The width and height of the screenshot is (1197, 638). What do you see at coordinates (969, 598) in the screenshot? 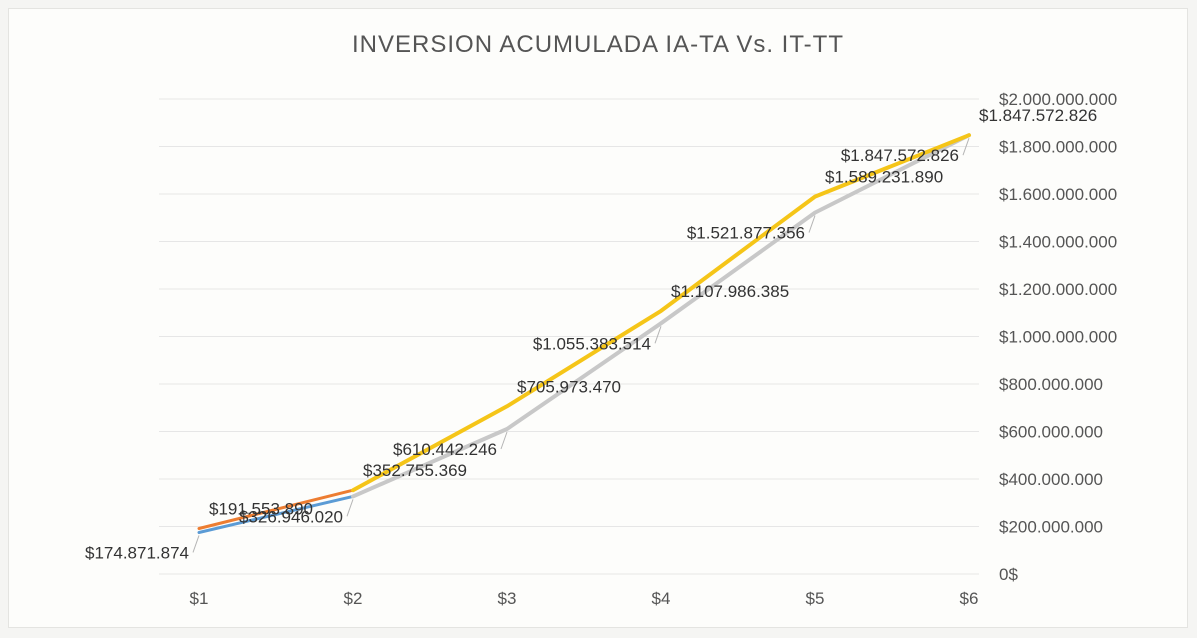
I see `x-tick-label: $6` at bounding box center [969, 598].